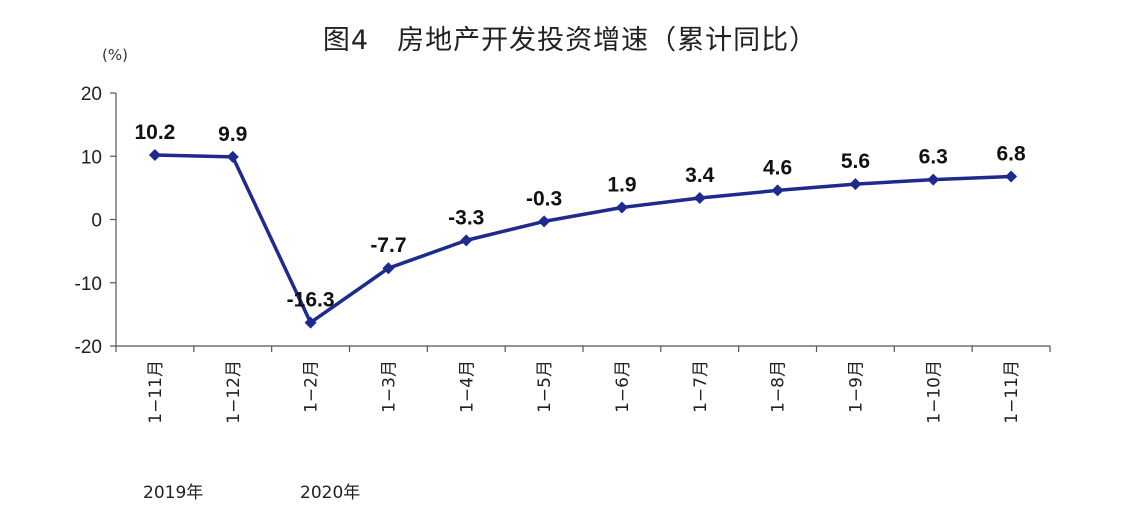 The width and height of the screenshot is (1140, 514). What do you see at coordinates (545, 386) in the screenshot?
I see `x-tick-label: 1−5月` at bounding box center [545, 386].